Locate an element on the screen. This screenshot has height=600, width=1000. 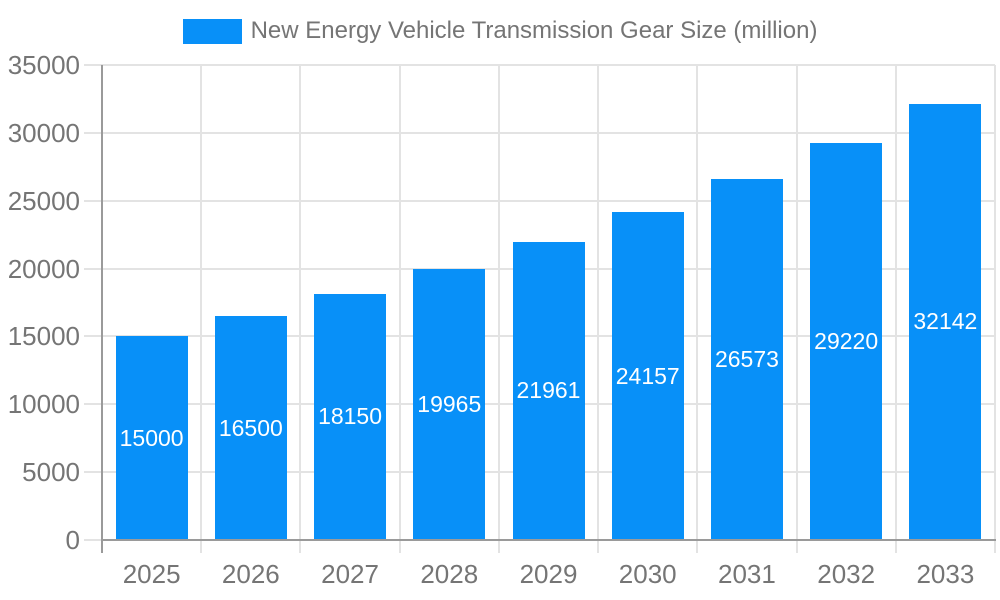
bar-2026: 16500 is located at coordinates (250, 428).